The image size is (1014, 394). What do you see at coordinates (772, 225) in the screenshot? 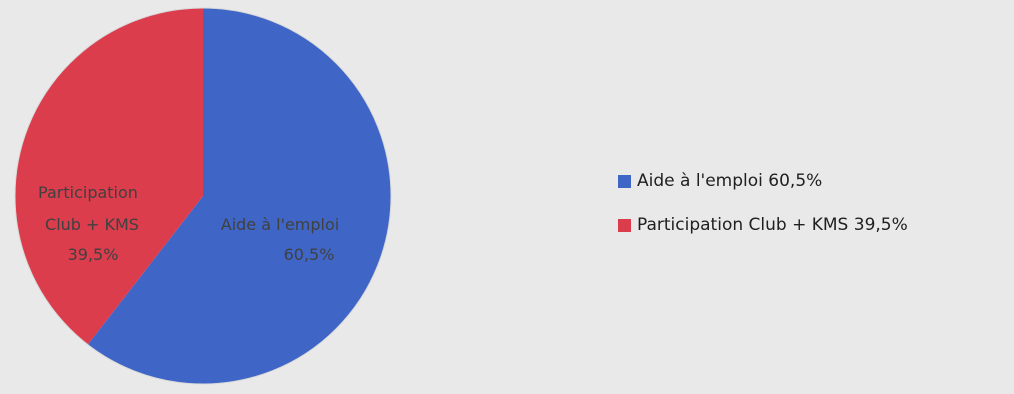
I see `legend-label-participation-club-kms: Participation Club + KMS 39,5%` at bounding box center [772, 225].